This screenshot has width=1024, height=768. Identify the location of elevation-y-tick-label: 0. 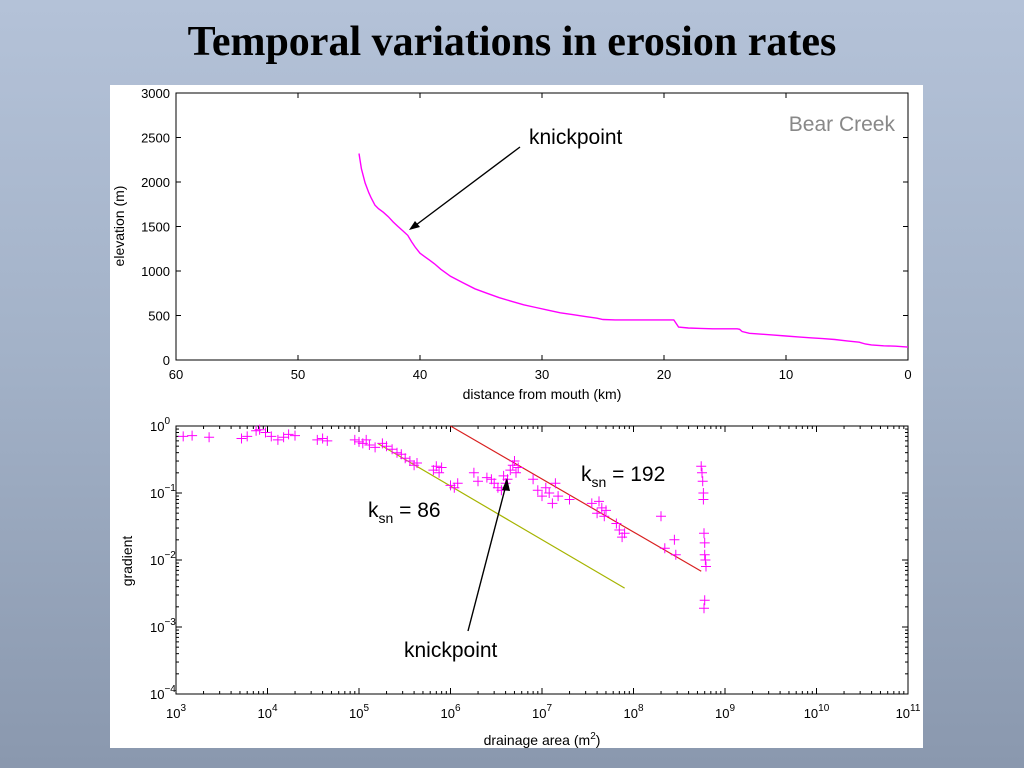
(166, 360).